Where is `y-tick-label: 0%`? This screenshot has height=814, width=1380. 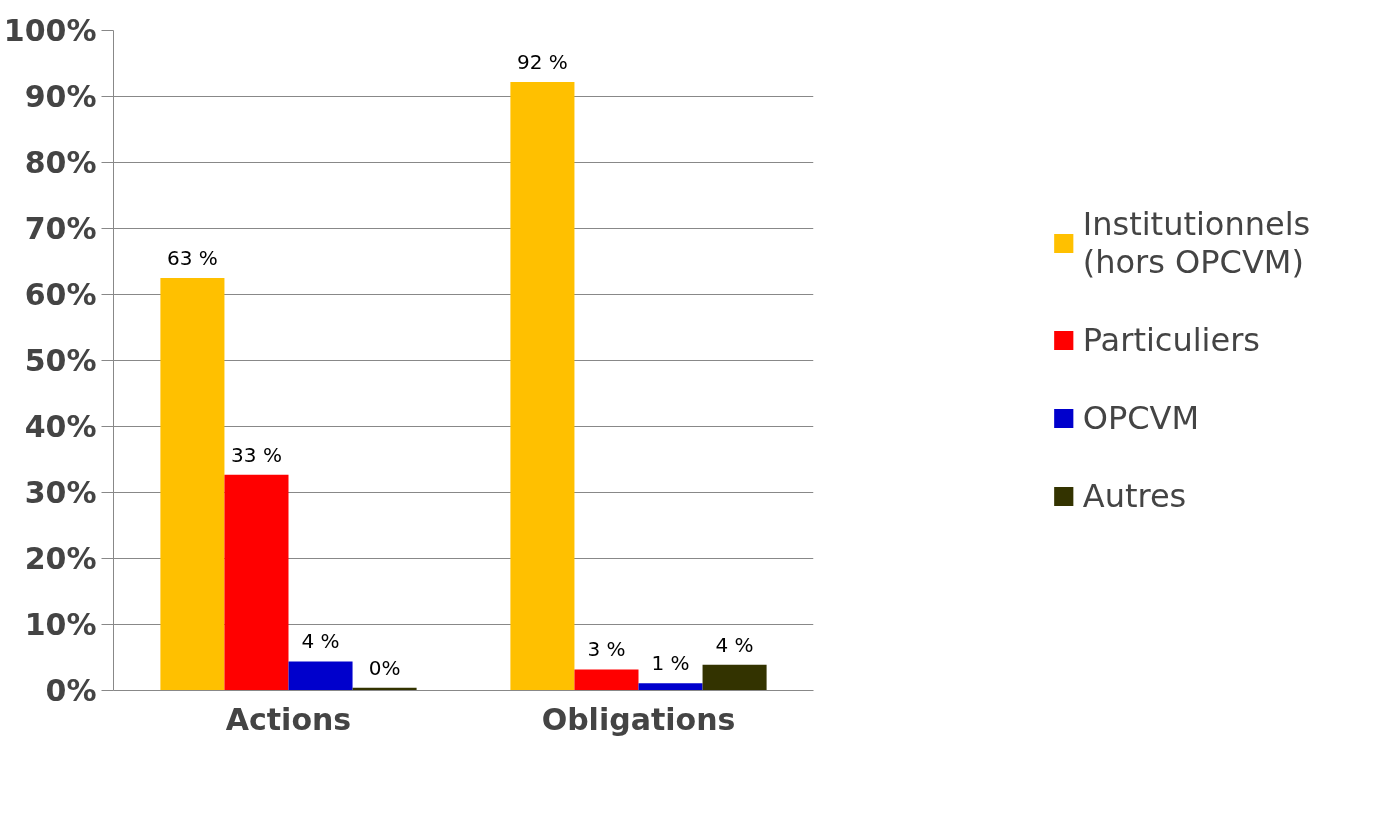
y-tick-label: 0% is located at coordinates (71, 690).